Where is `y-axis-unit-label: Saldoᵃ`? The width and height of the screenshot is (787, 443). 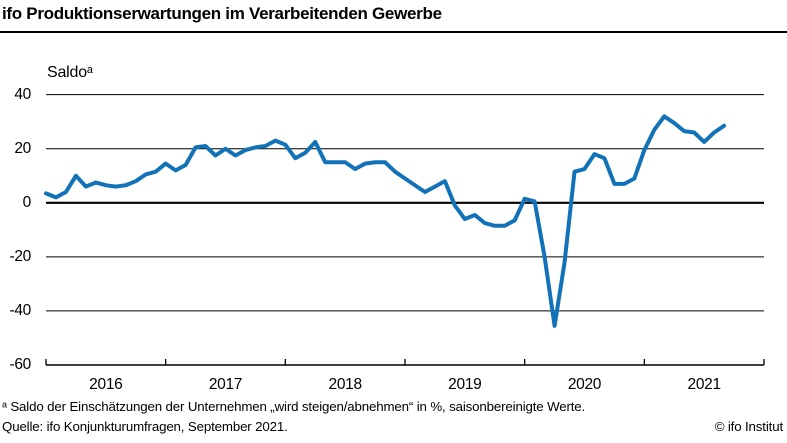 y-axis-unit-label: Saldoᵃ is located at coordinates (70, 72).